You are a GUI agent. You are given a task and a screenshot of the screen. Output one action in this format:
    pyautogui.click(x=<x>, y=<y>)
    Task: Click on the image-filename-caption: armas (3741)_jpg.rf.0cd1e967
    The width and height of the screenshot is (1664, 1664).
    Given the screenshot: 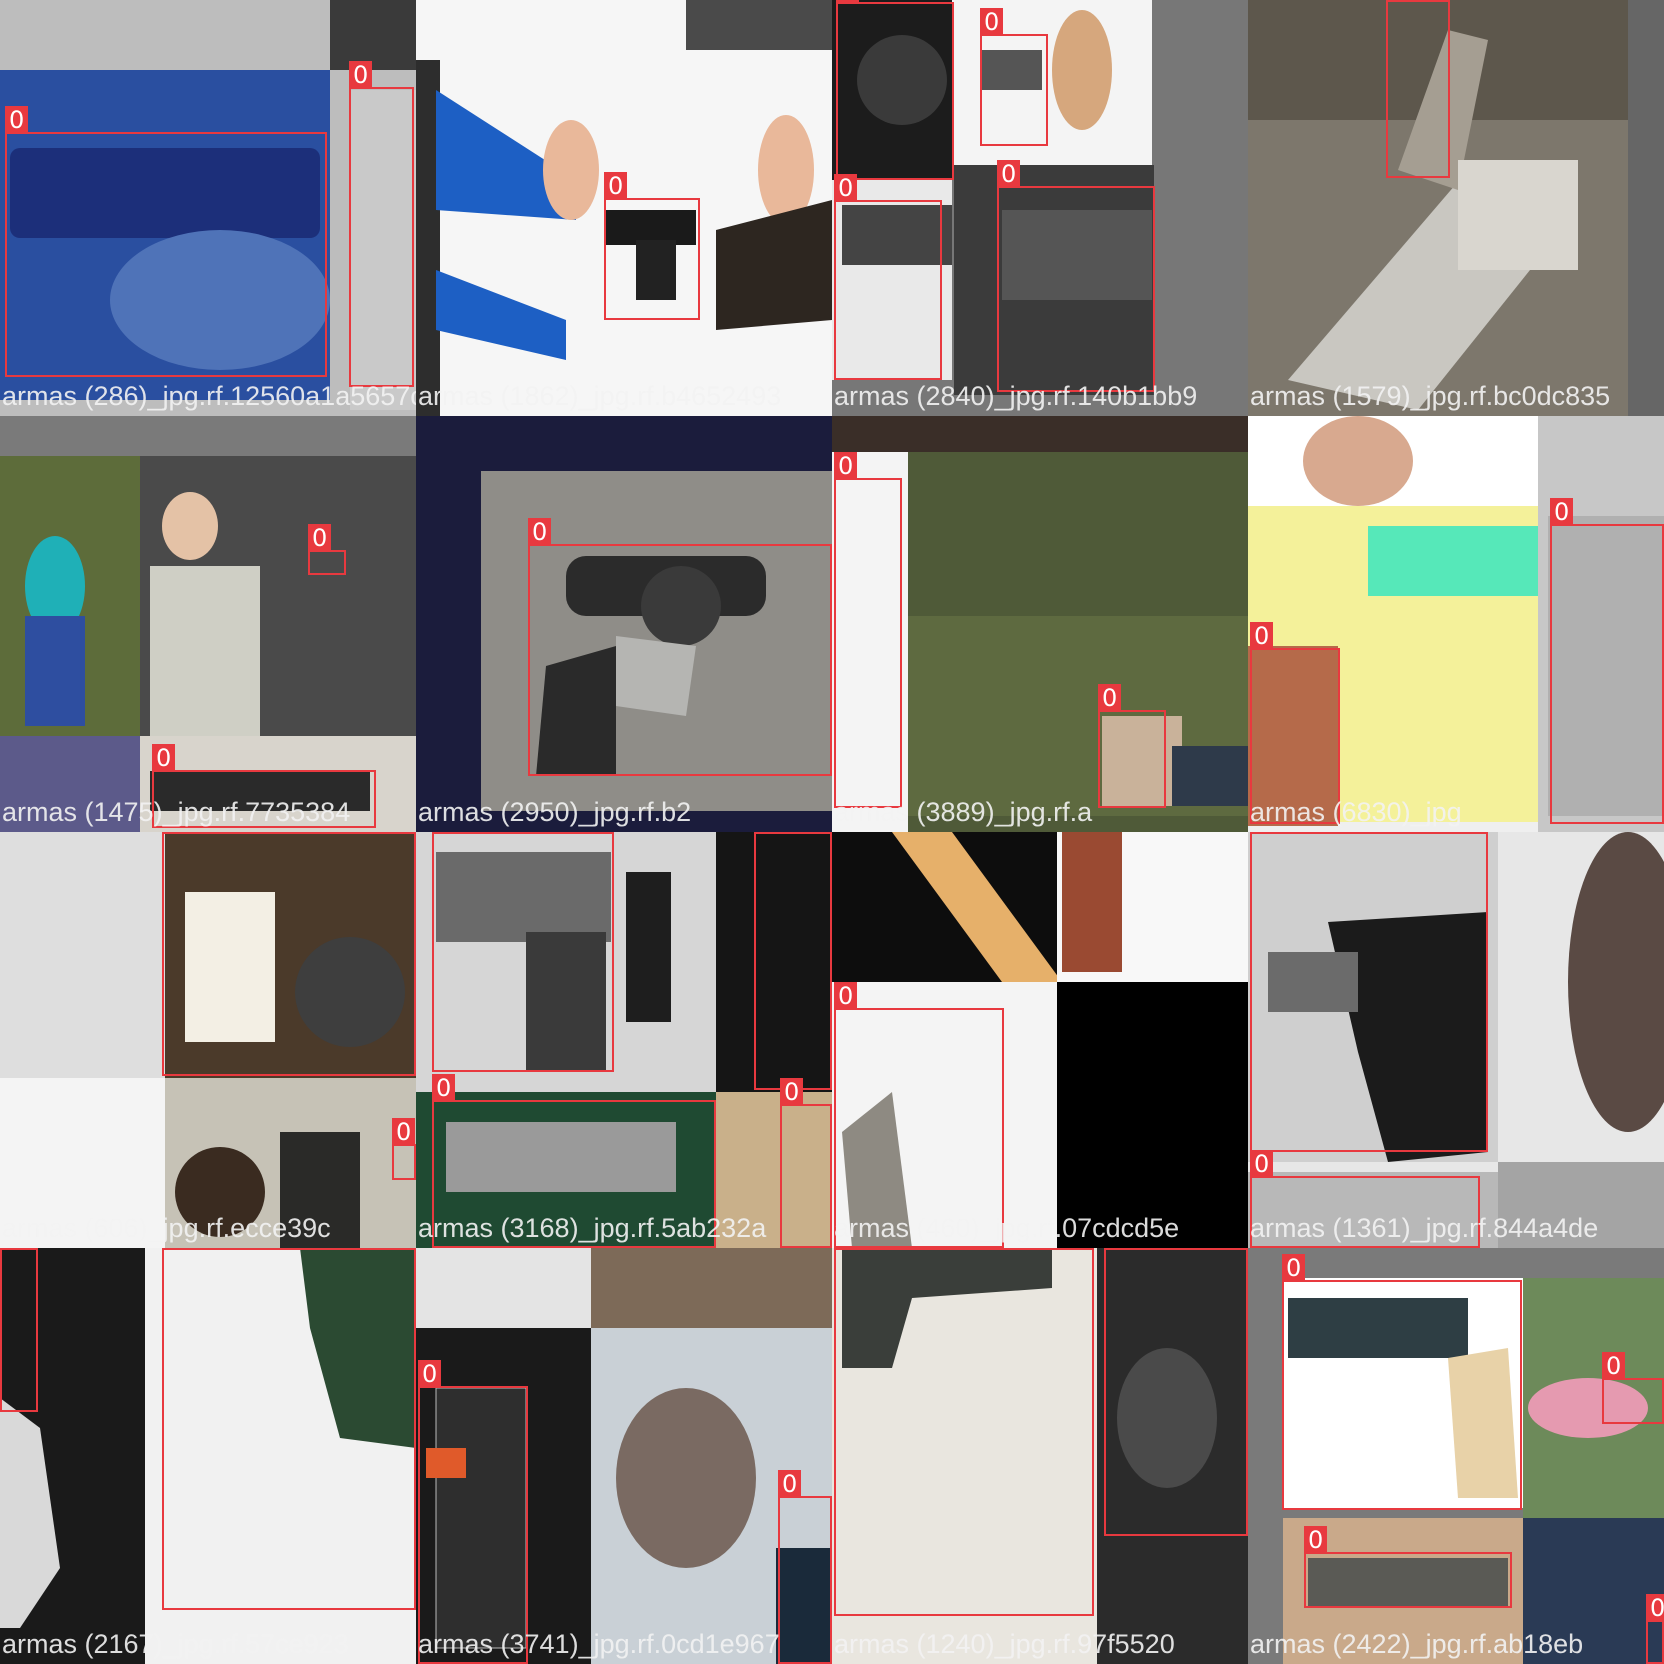 What is the action you would take?
    pyautogui.click(x=599, y=1644)
    